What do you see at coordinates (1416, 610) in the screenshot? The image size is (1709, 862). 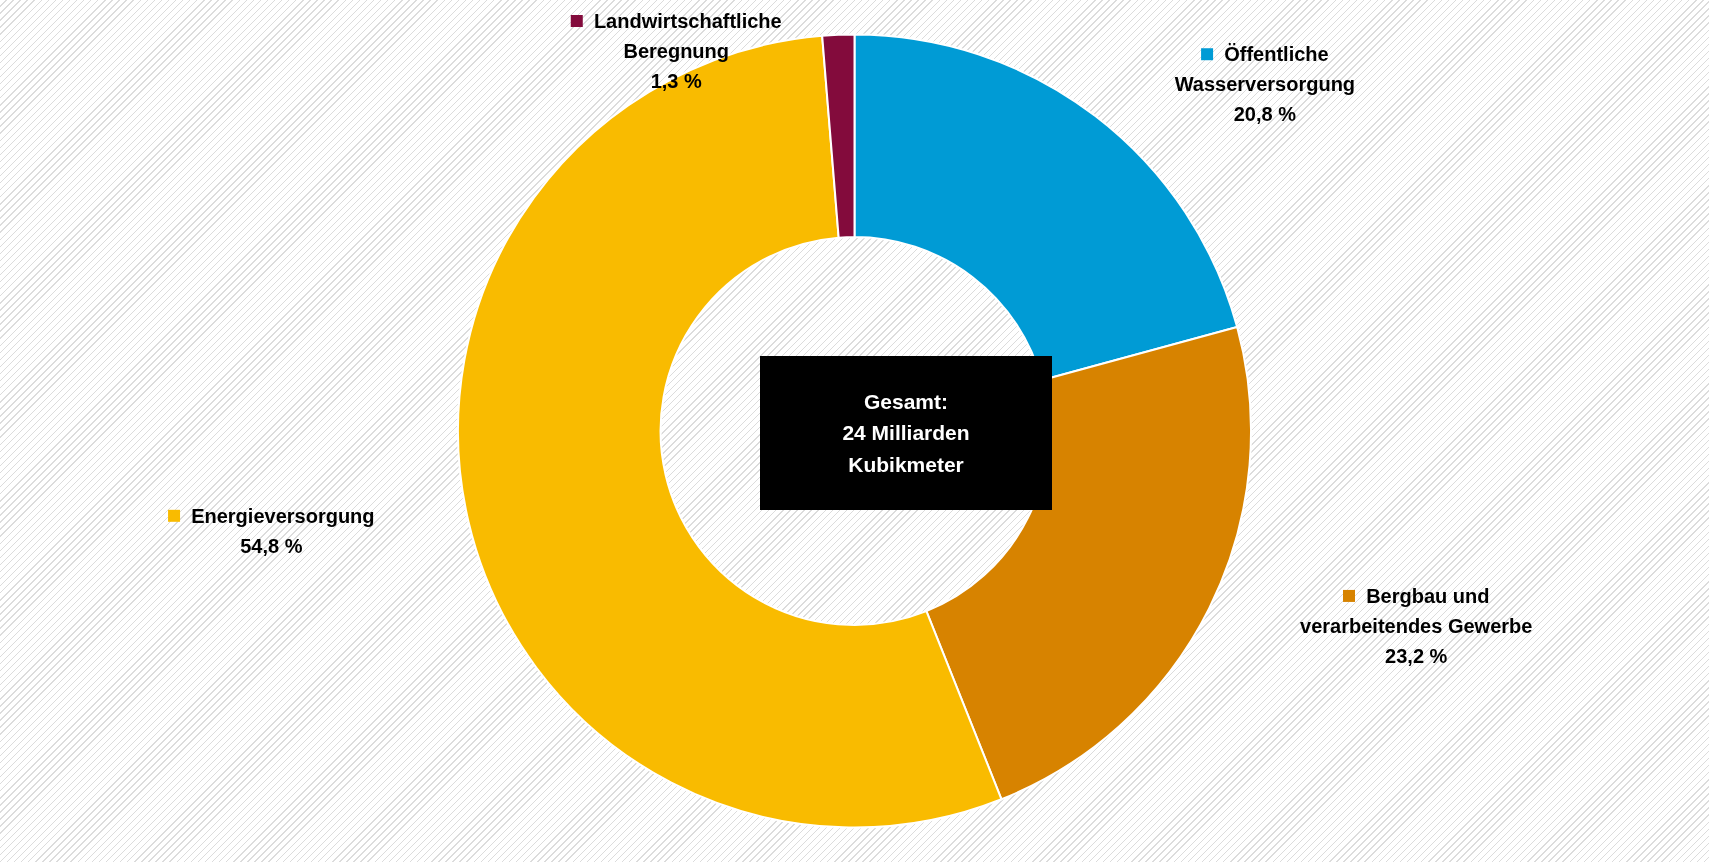 I see `legend-label: Bergbau und verarbeitendes Gewerbe` at bounding box center [1416, 610].